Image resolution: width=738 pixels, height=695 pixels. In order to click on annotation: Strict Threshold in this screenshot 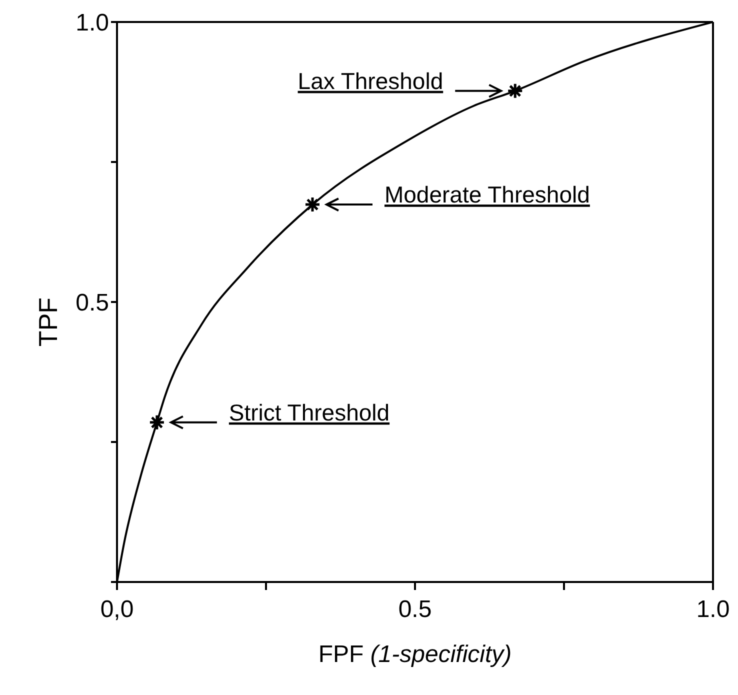, I will do `click(309, 412)`.